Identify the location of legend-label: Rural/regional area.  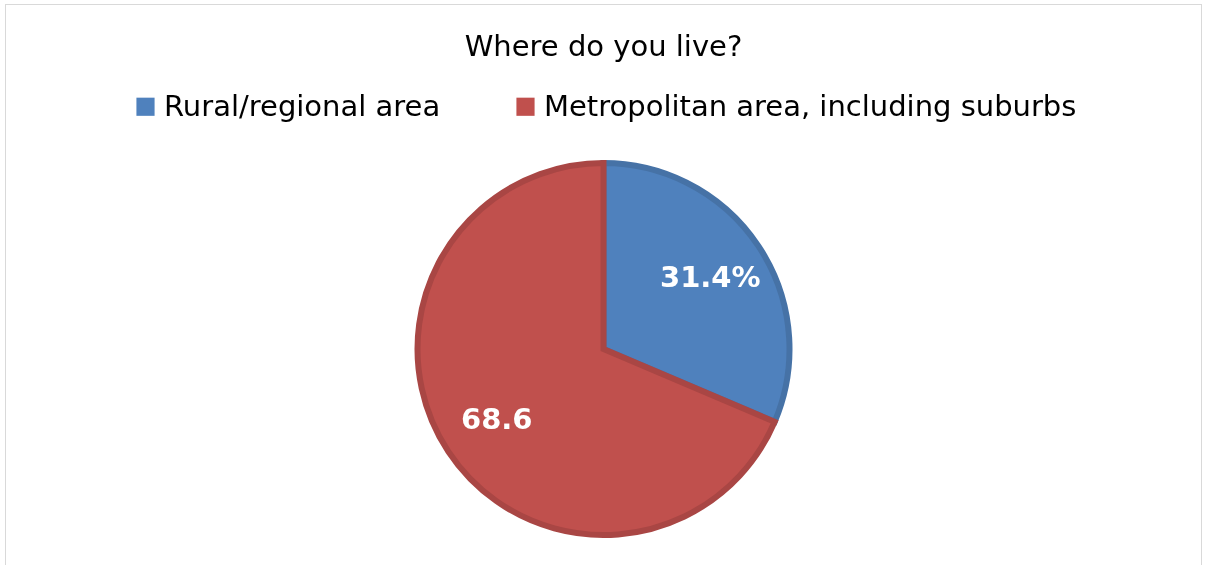
(302, 105).